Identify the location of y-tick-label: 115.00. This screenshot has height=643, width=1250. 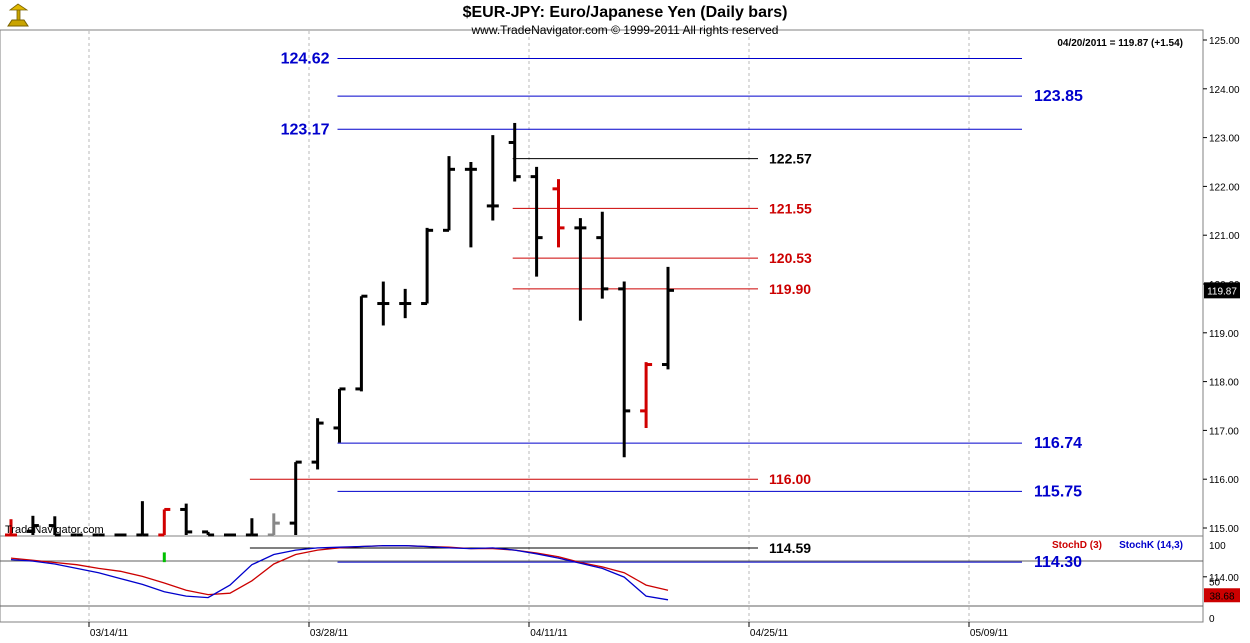
(1224, 529).